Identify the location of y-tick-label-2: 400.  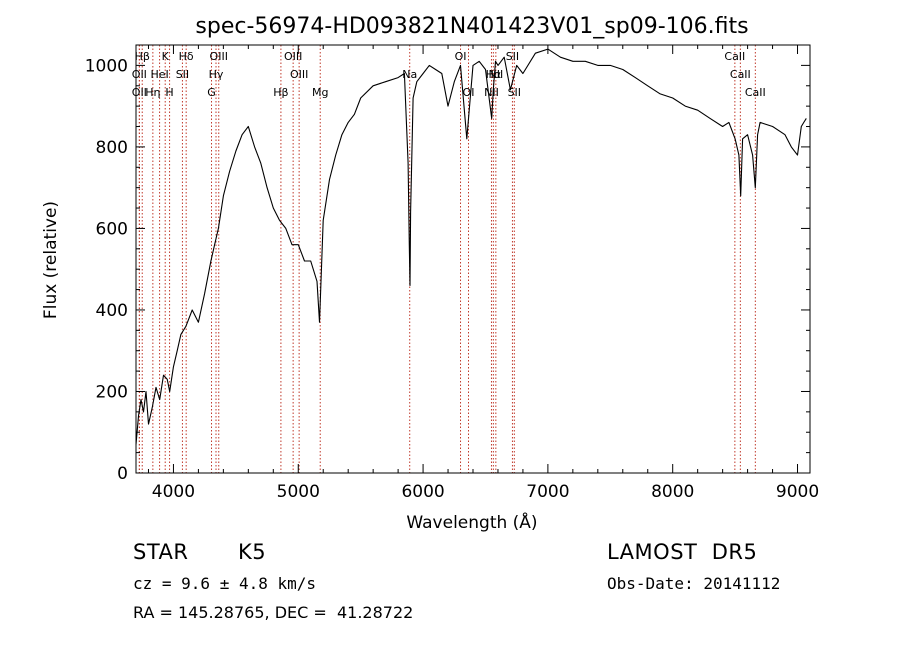
(112, 311).